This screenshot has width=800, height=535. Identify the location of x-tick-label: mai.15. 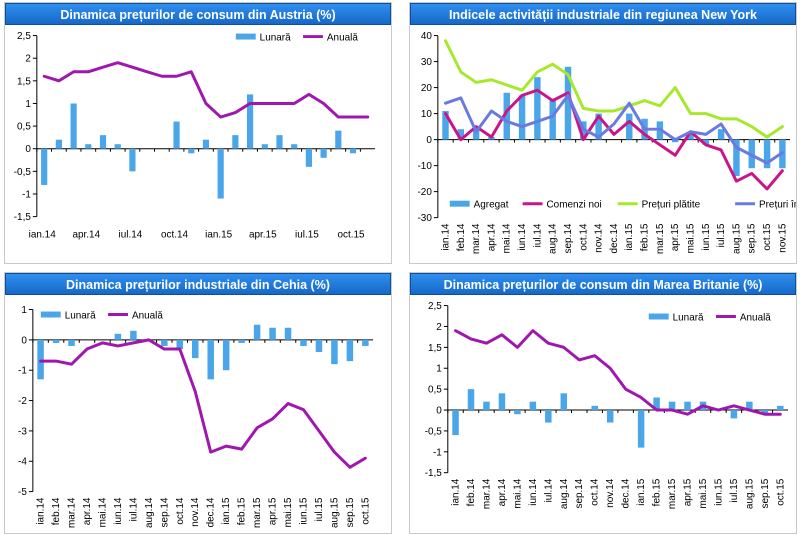
(288, 512).